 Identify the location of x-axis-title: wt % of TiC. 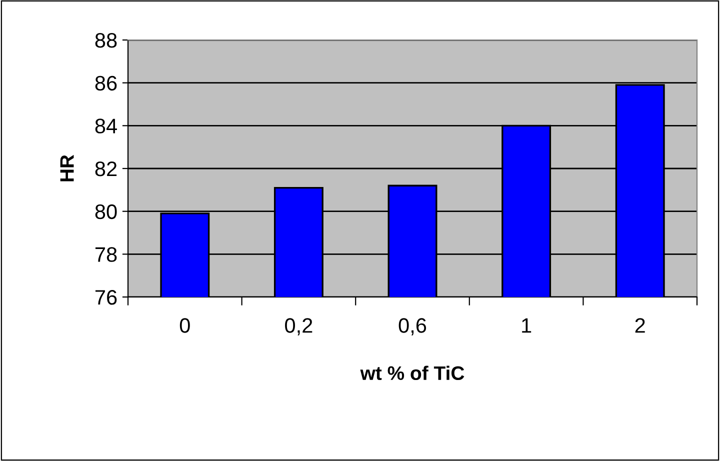
(412, 373).